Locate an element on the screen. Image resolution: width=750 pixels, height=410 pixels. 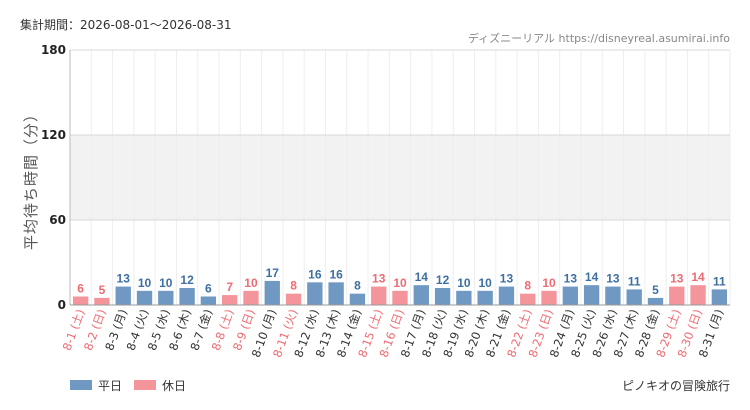
legend-label-weekday: 平日 is located at coordinates (110, 386).